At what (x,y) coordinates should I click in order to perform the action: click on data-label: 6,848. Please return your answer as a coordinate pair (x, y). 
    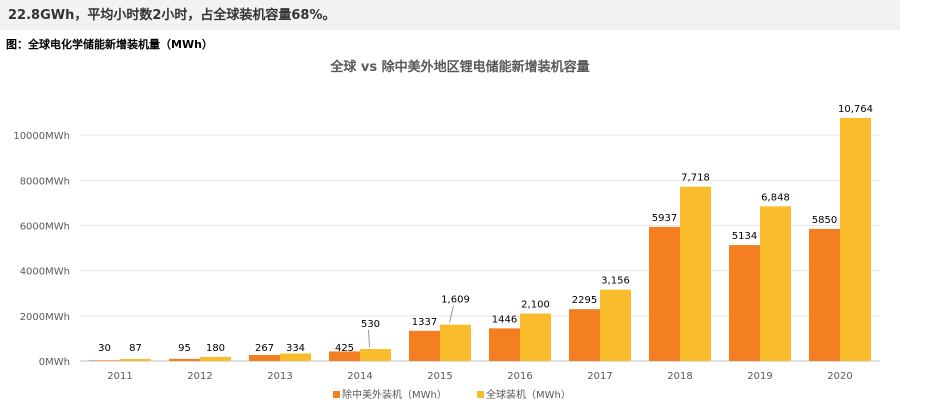
    Looking at the image, I should click on (775, 197).